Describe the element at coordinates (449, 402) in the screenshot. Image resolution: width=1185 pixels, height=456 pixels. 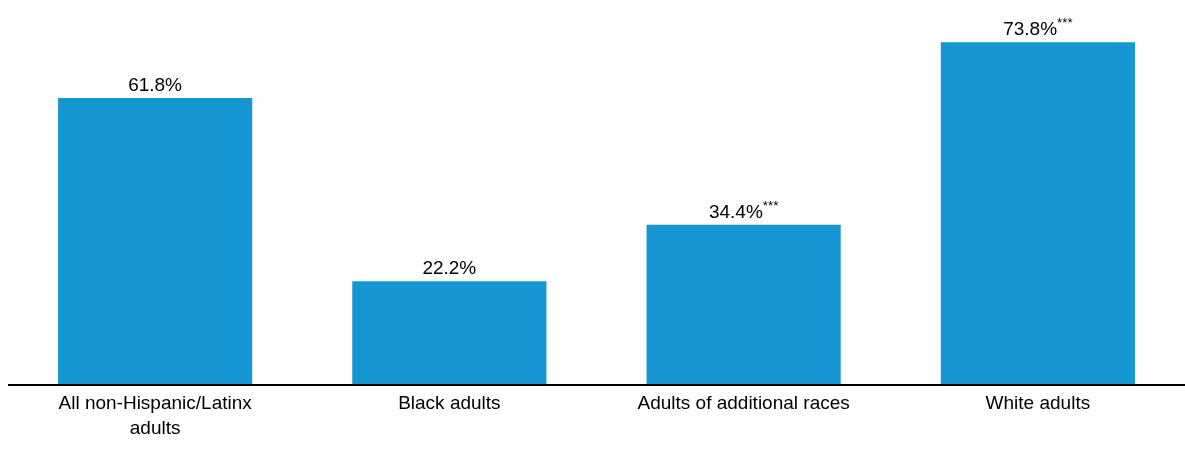
I see `x-tick-label: Black adults` at that location.